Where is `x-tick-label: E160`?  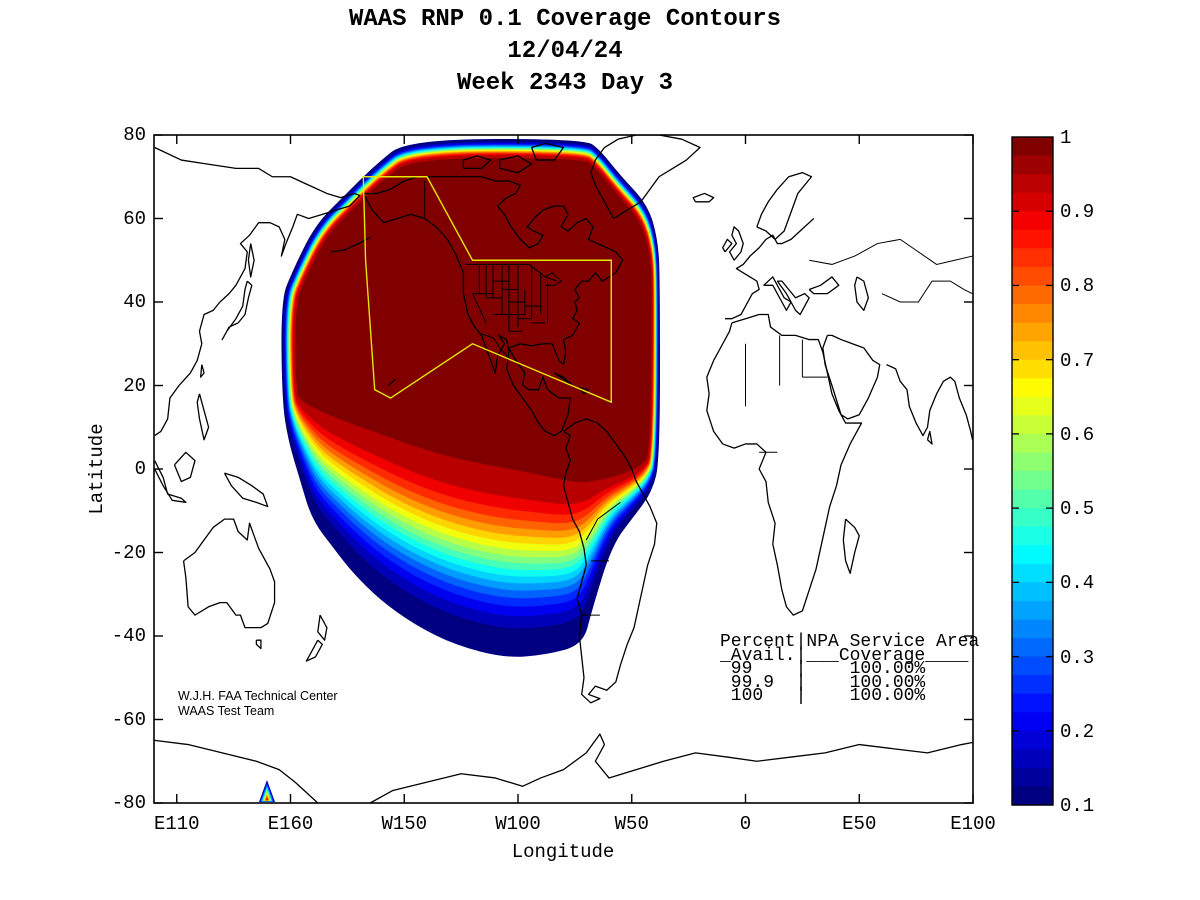 x-tick-label: E160 is located at coordinates (290, 824).